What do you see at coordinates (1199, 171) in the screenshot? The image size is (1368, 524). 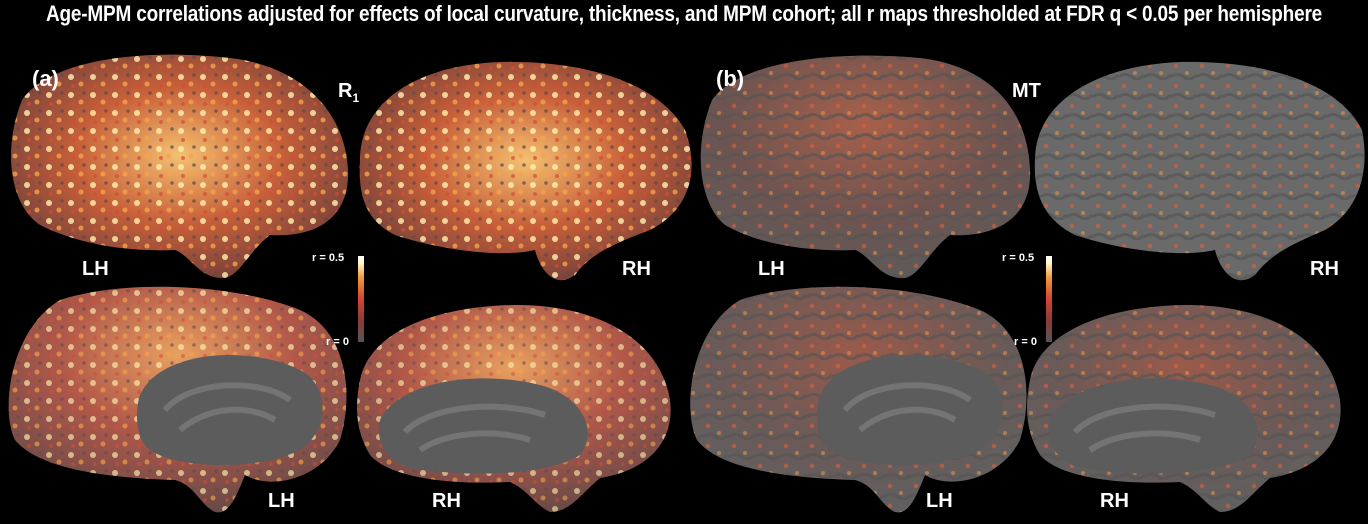 I see `brain-b-lateral-rh` at bounding box center [1199, 171].